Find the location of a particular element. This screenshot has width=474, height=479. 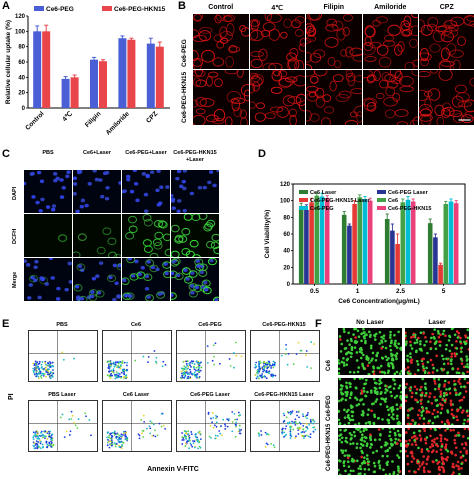

cell-texture is located at coordinates (277, 41).